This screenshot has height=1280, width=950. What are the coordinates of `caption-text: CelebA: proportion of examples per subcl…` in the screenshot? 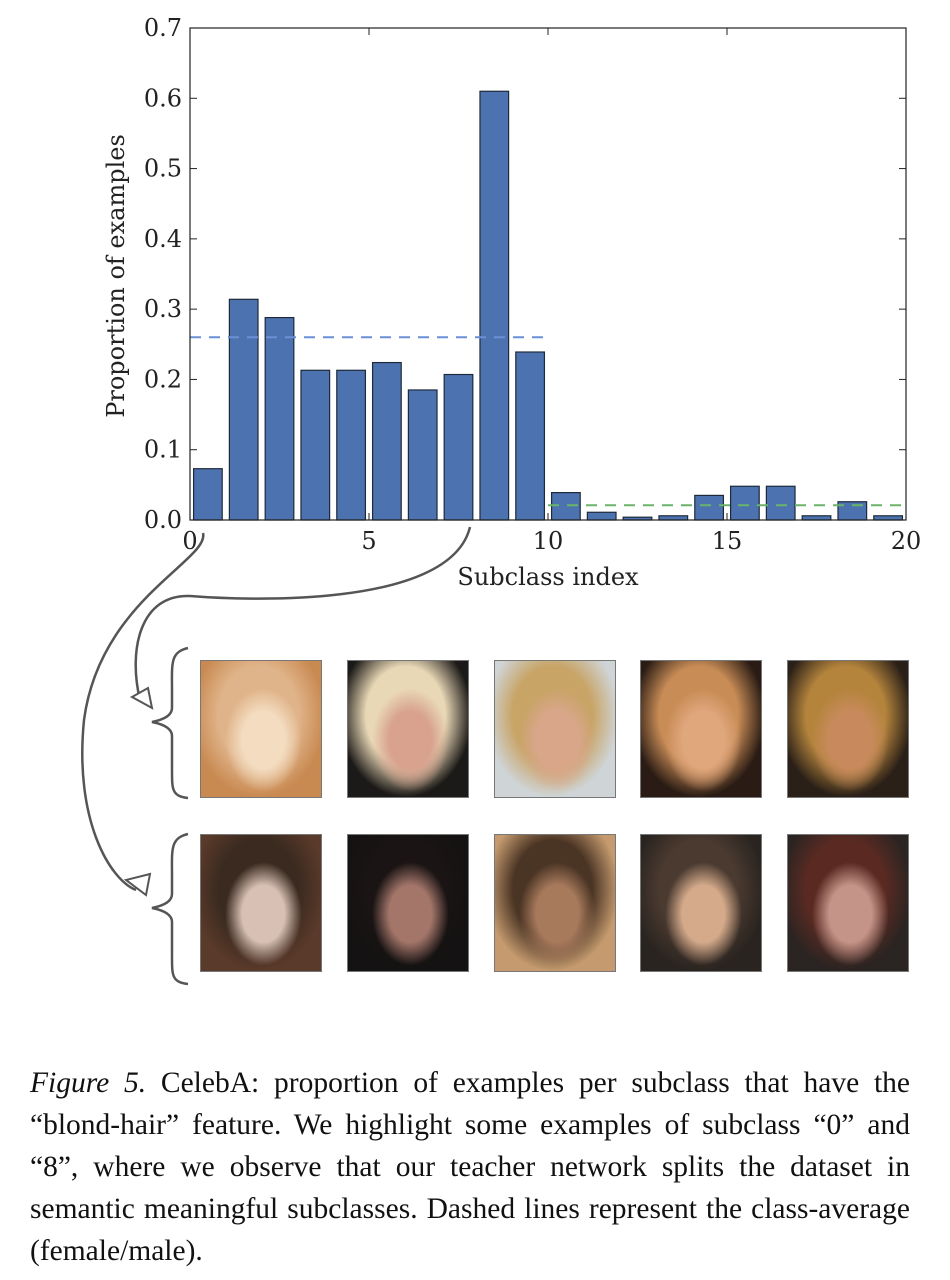 It's located at (470, 1167).